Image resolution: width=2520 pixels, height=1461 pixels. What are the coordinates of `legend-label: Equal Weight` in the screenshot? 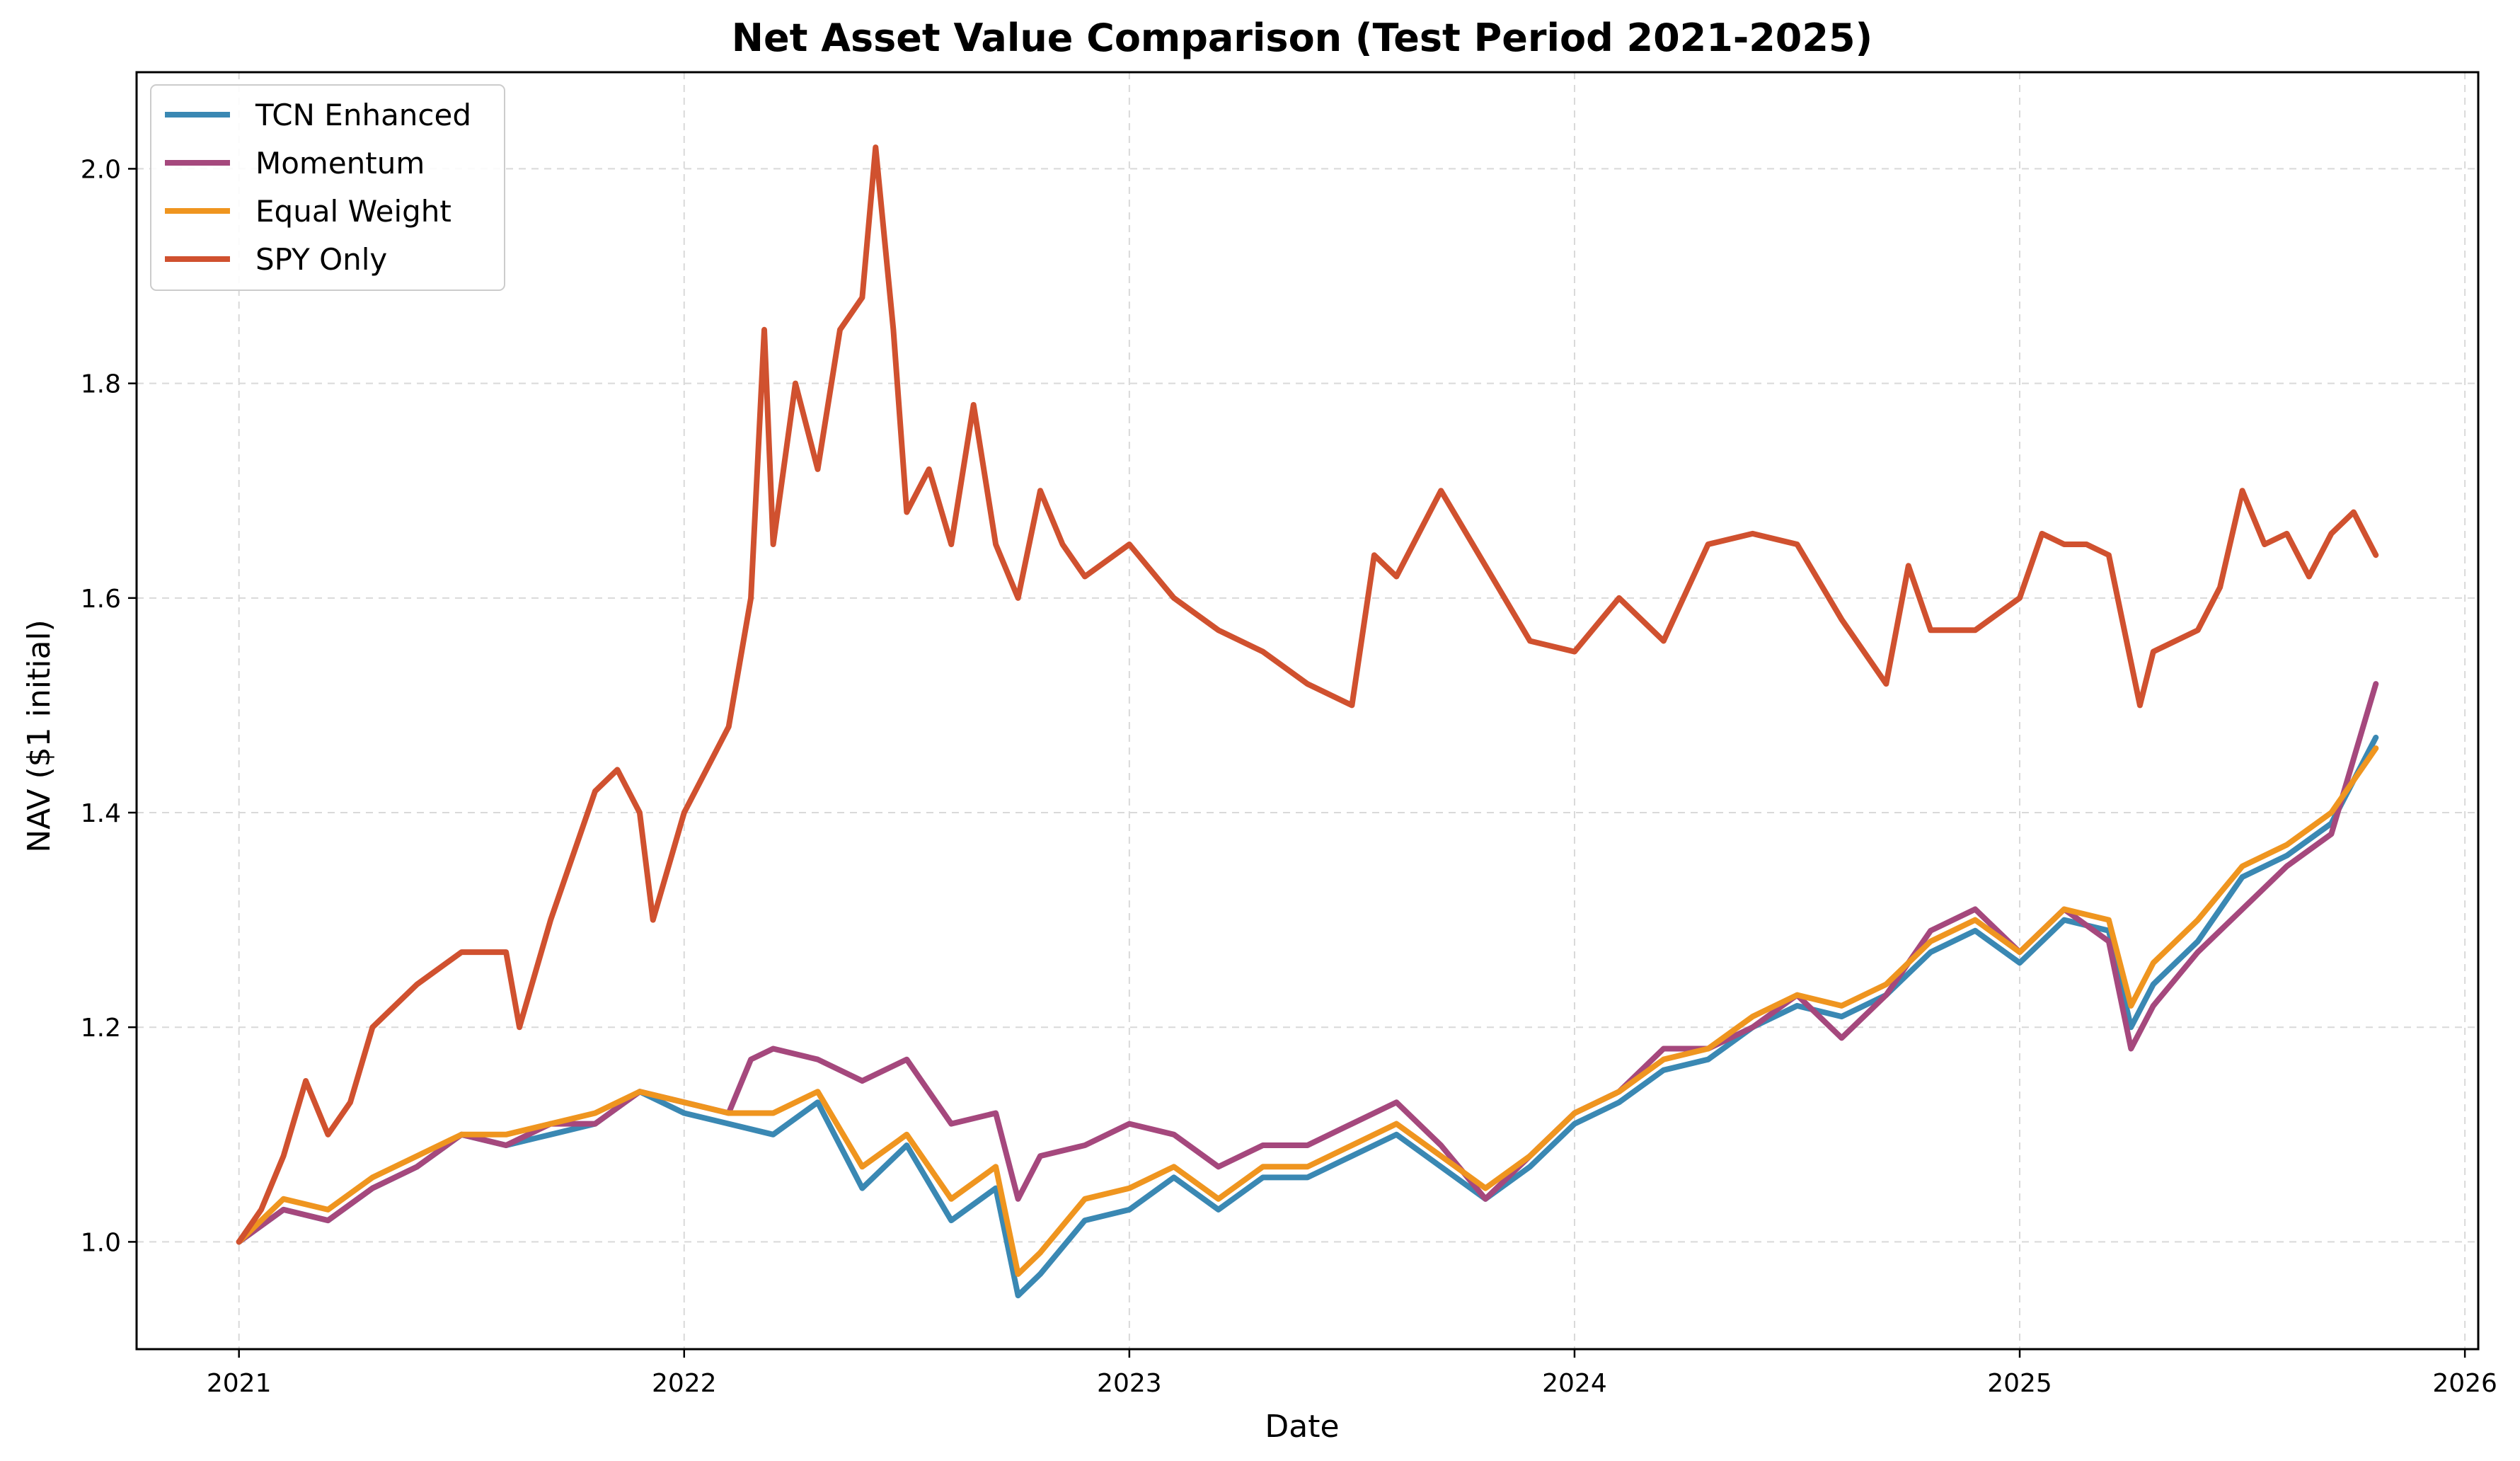 It's located at (353, 212).